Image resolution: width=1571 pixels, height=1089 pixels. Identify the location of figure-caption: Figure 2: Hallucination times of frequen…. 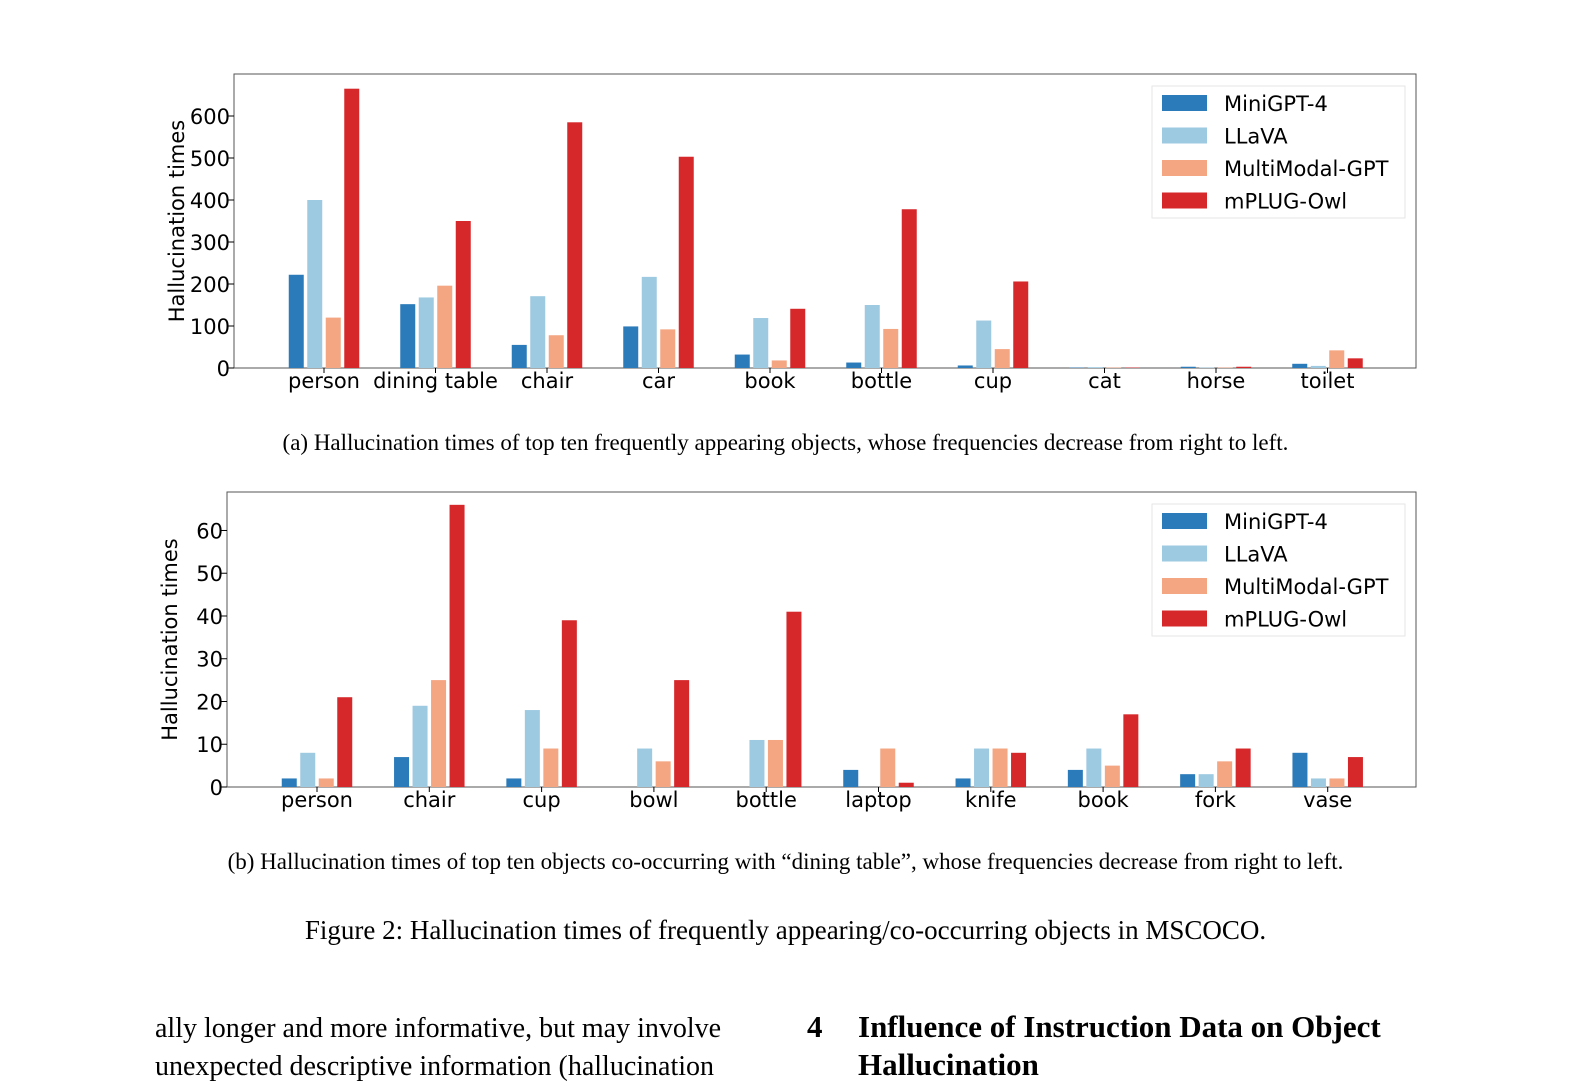
(785, 930).